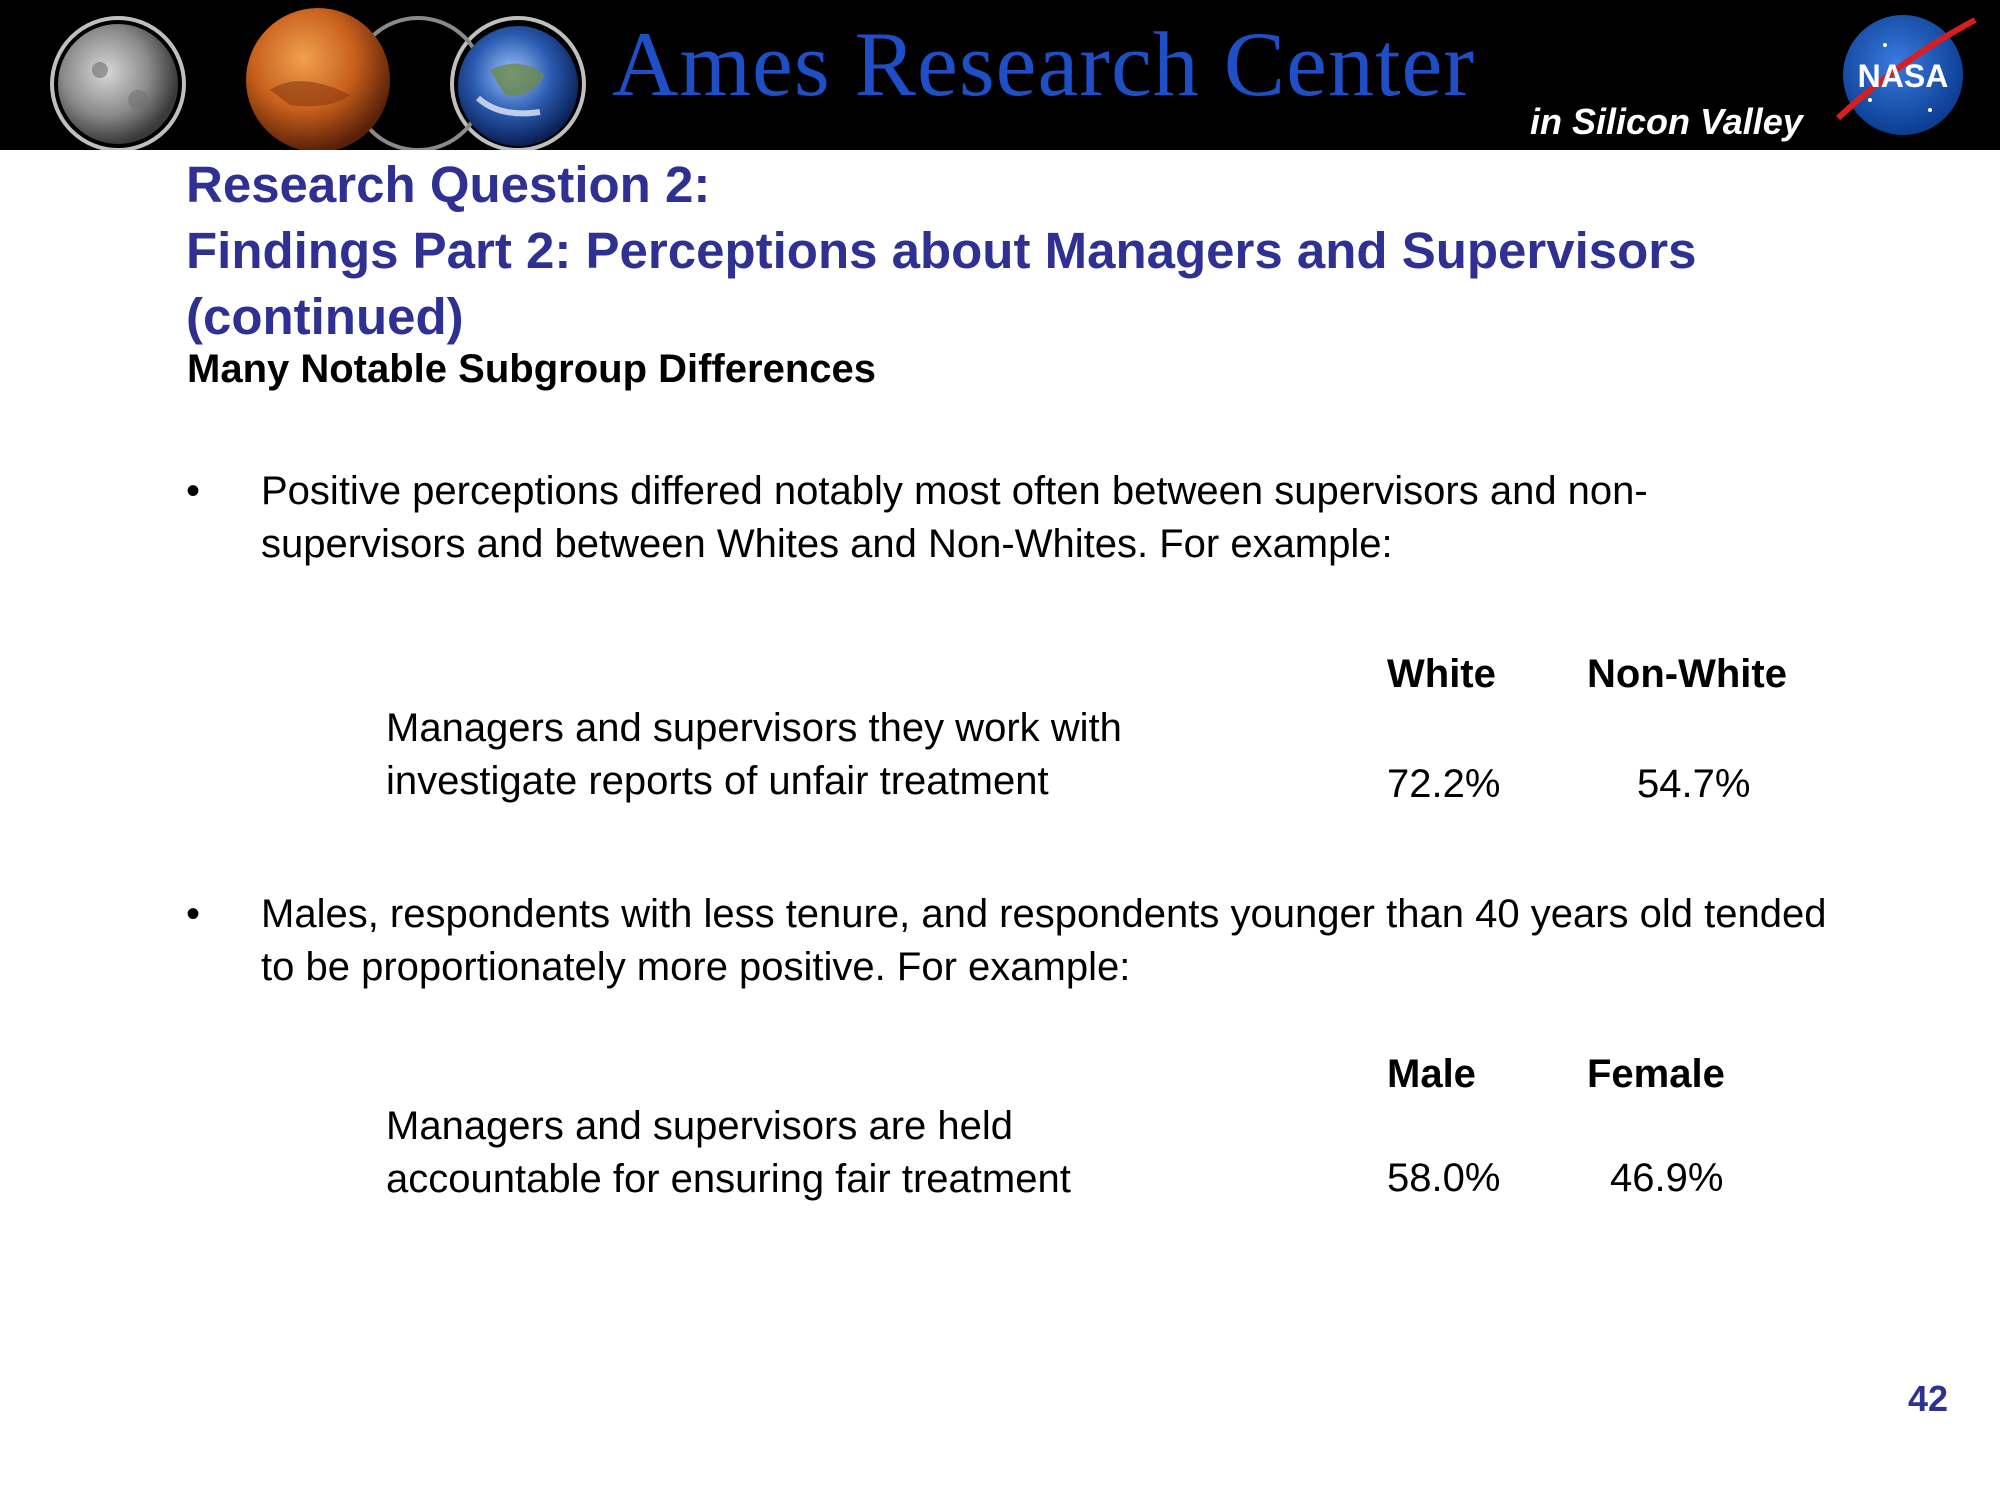  I want to click on nasa-logo-text: NASA, so click(1903, 76).